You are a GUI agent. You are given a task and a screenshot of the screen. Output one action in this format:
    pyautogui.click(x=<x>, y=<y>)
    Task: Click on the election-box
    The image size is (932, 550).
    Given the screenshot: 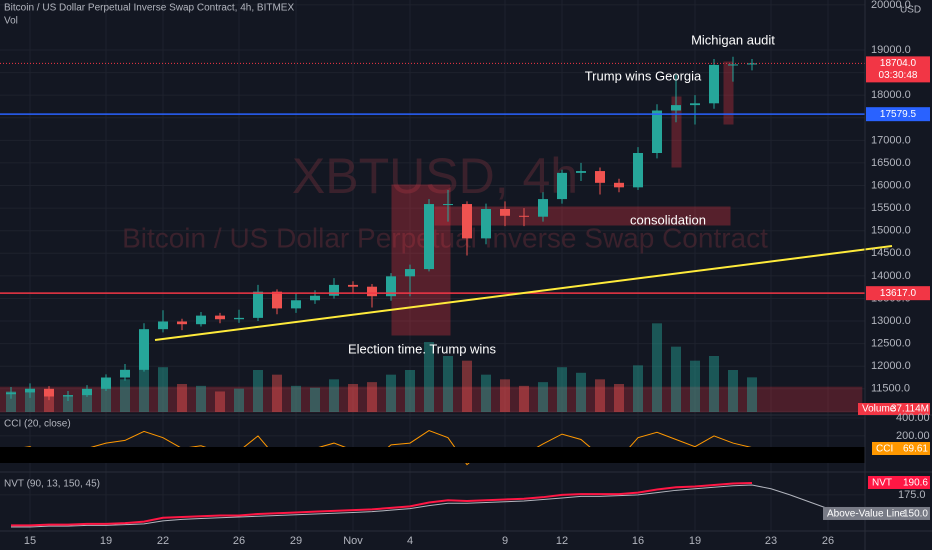 What is the action you would take?
    pyautogui.click(x=421, y=260)
    